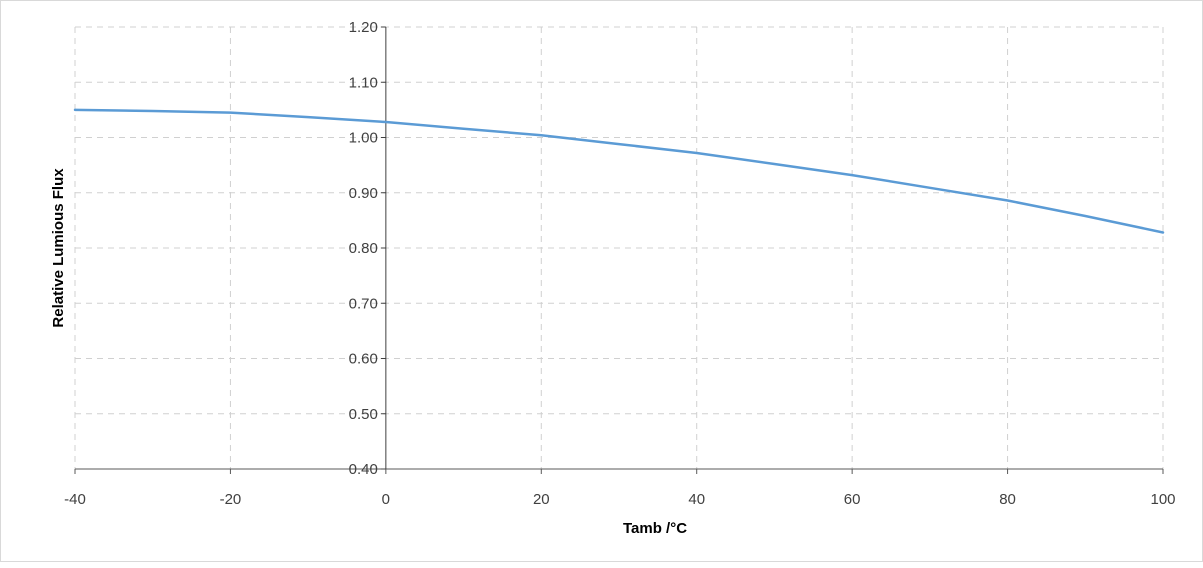 The height and width of the screenshot is (568, 1203). I want to click on y-tick-label: 0.80, so click(363, 248).